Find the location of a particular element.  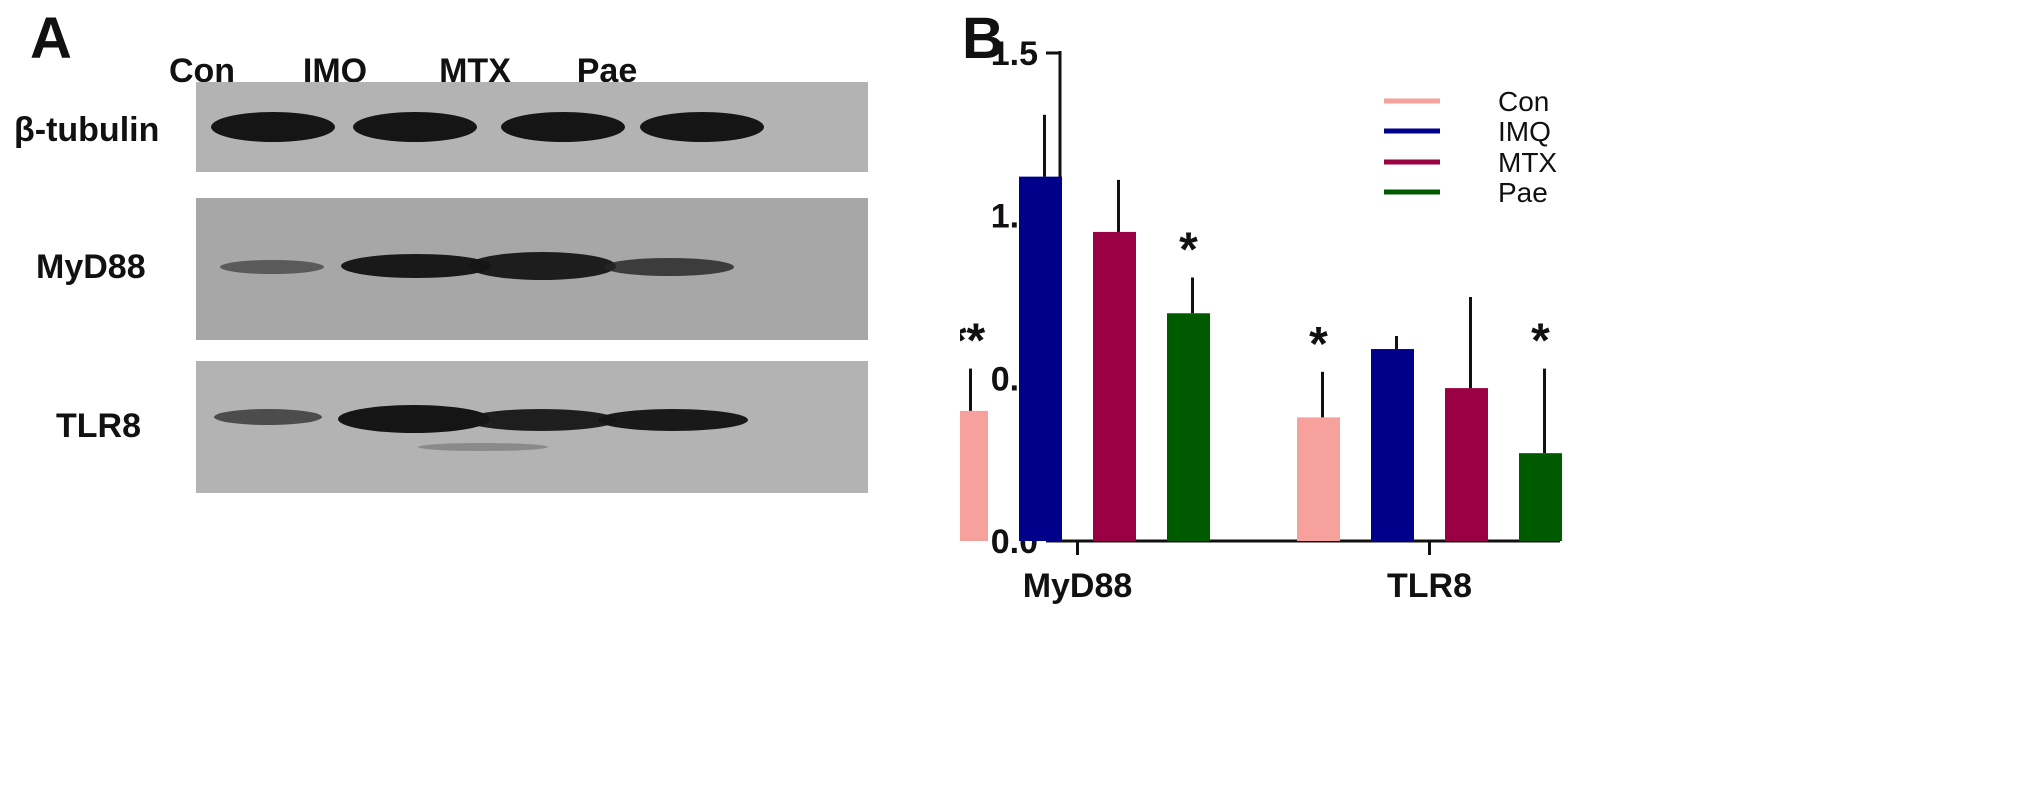

bar-tlr8-con is located at coordinates (1318, 479).